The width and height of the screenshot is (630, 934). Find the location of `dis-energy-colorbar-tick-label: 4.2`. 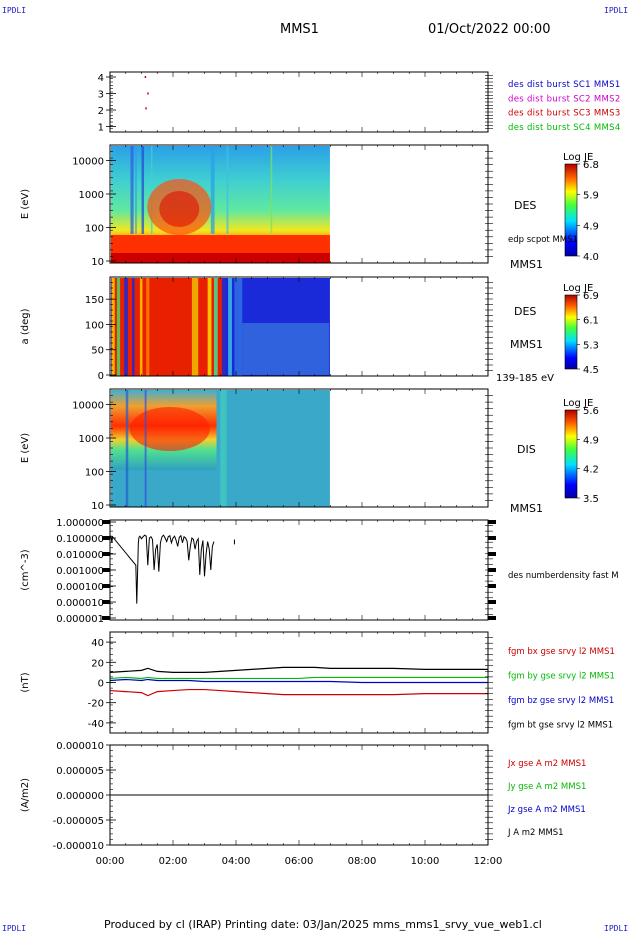

dis-energy-colorbar-tick-label: 4.2 is located at coordinates (591, 470).